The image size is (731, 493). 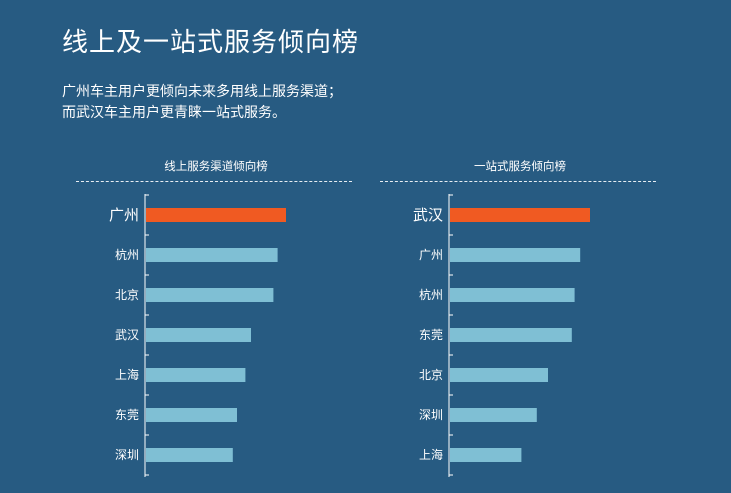 I want to click on description-line-2: 而武汉车主用户更青睐一站式服务。, so click(x=174, y=113).